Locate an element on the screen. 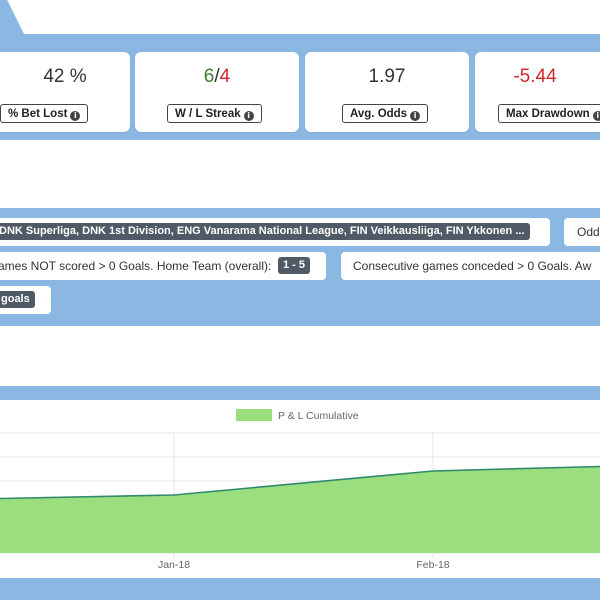 Image resolution: width=600 pixels, height=600 pixels. stat-value-avg-odds: 1.97 is located at coordinates (387, 76).